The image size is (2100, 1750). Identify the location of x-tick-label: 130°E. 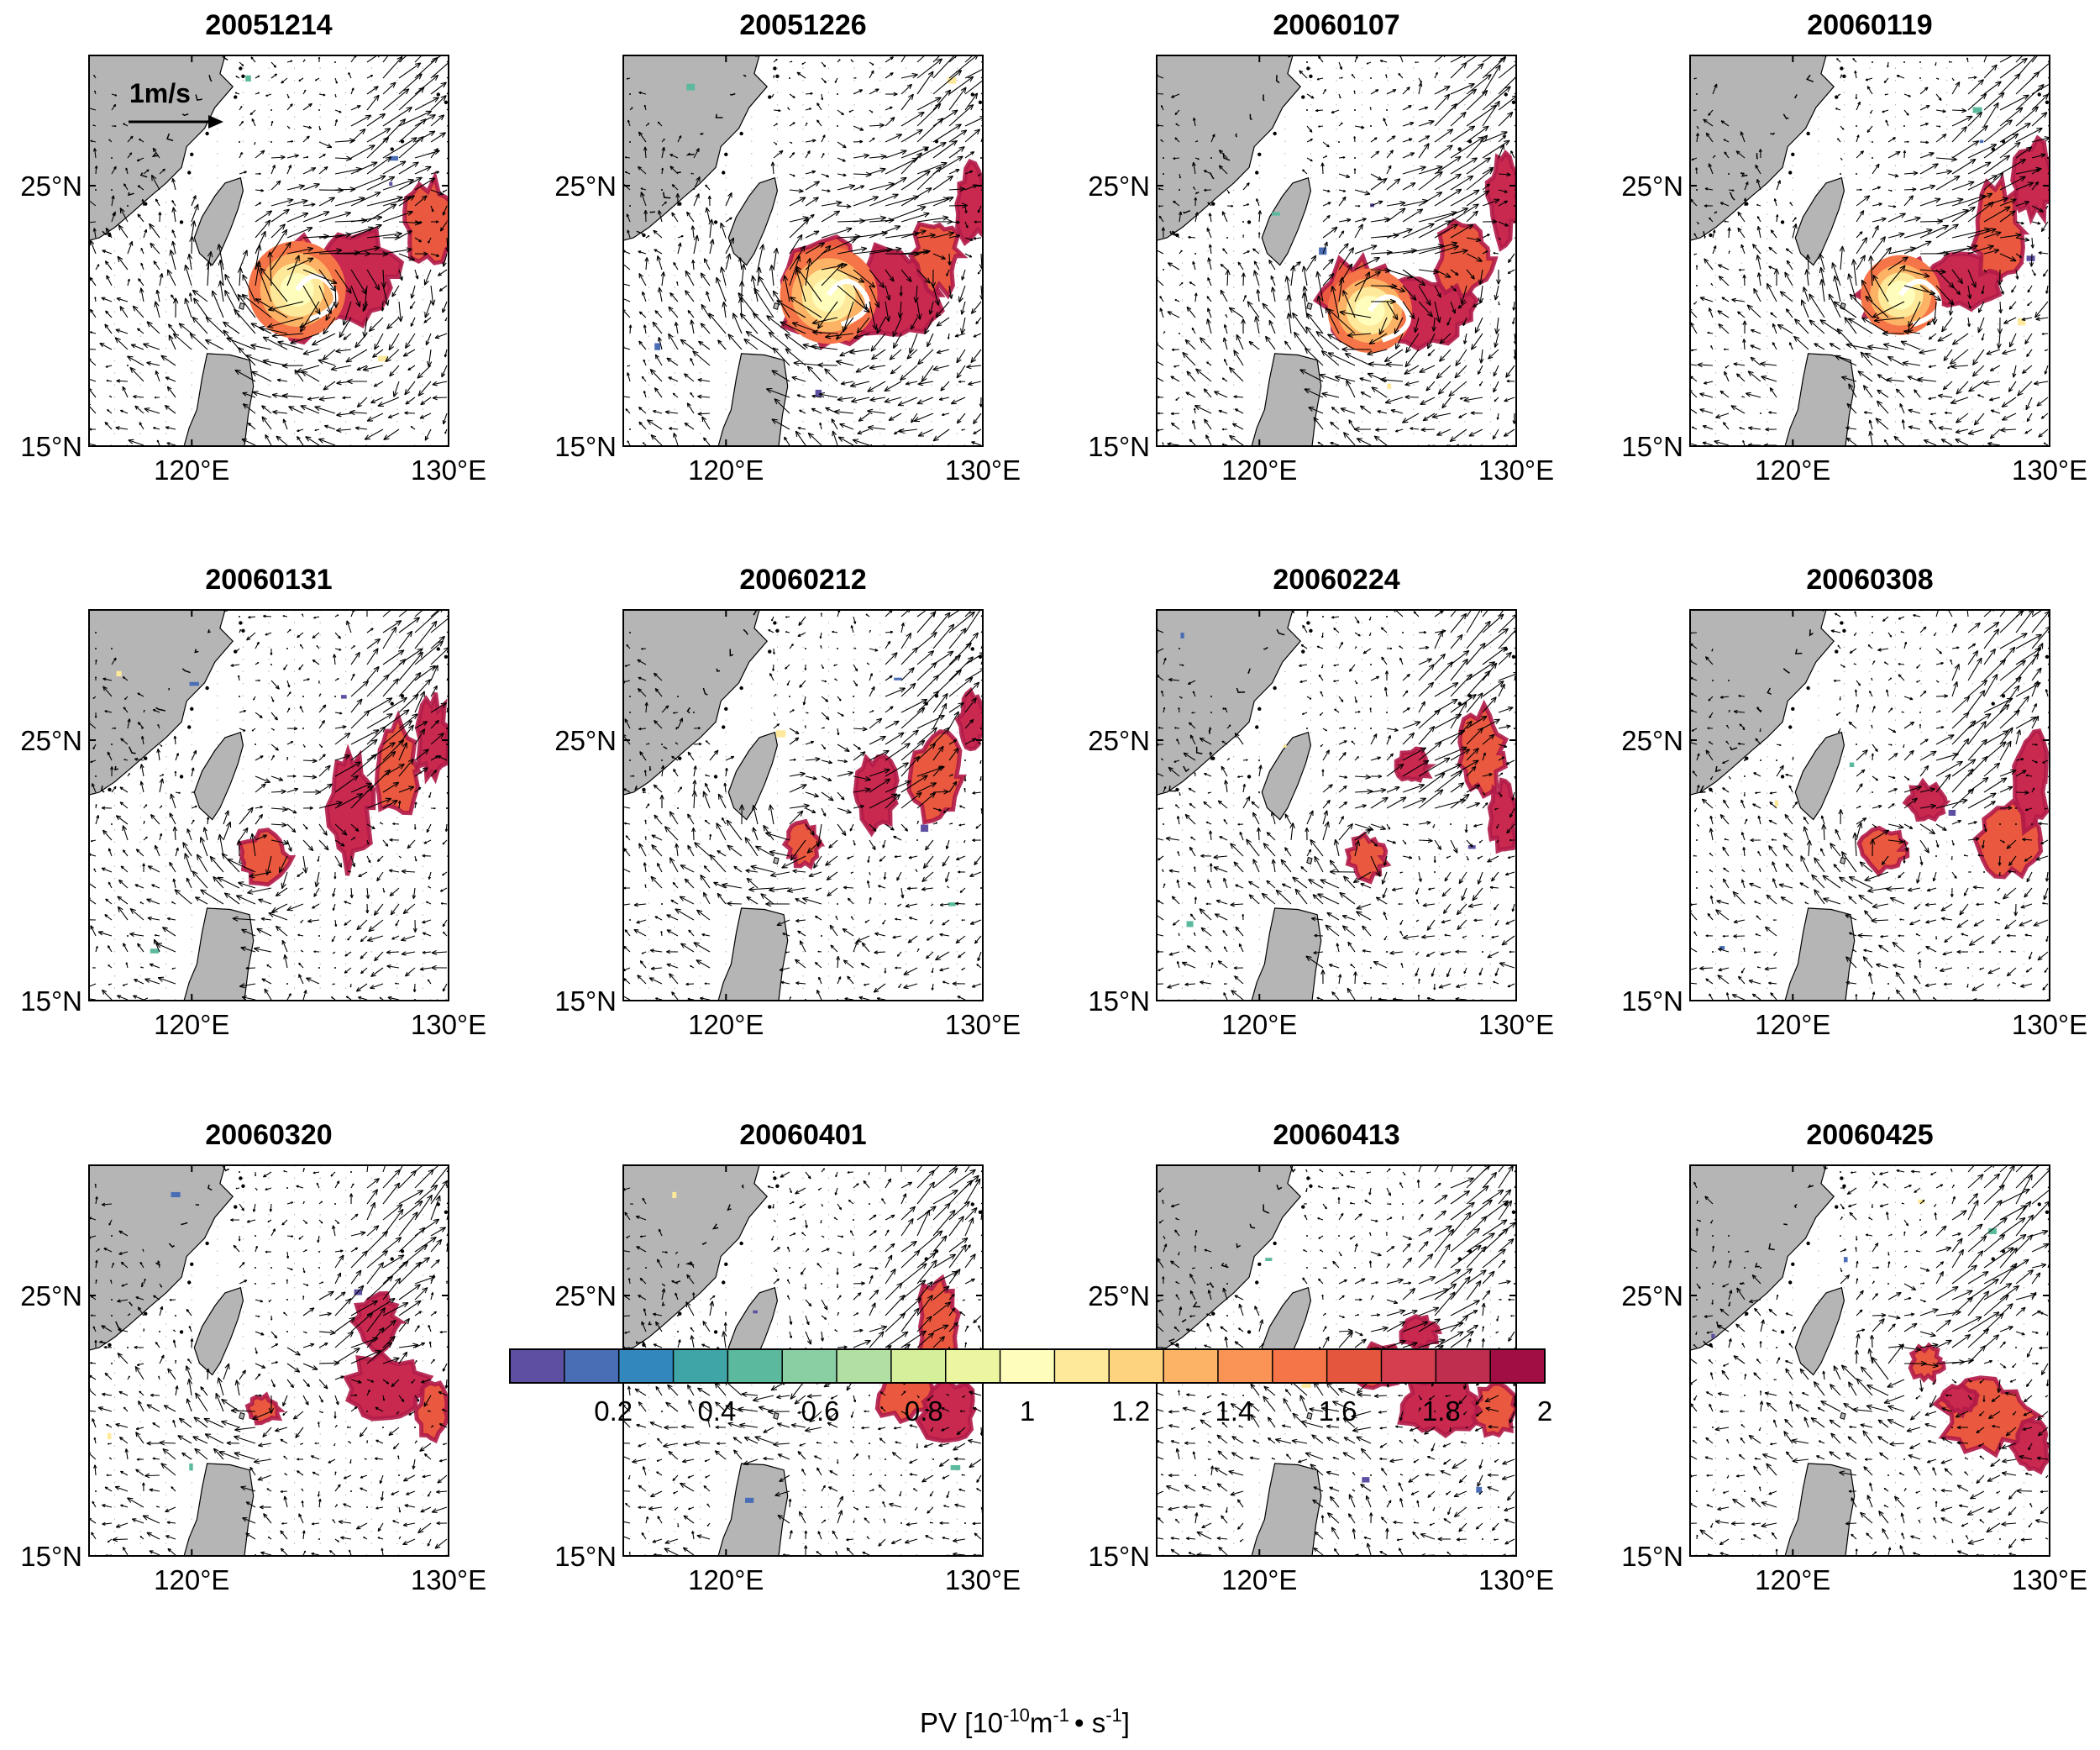
(448, 471).